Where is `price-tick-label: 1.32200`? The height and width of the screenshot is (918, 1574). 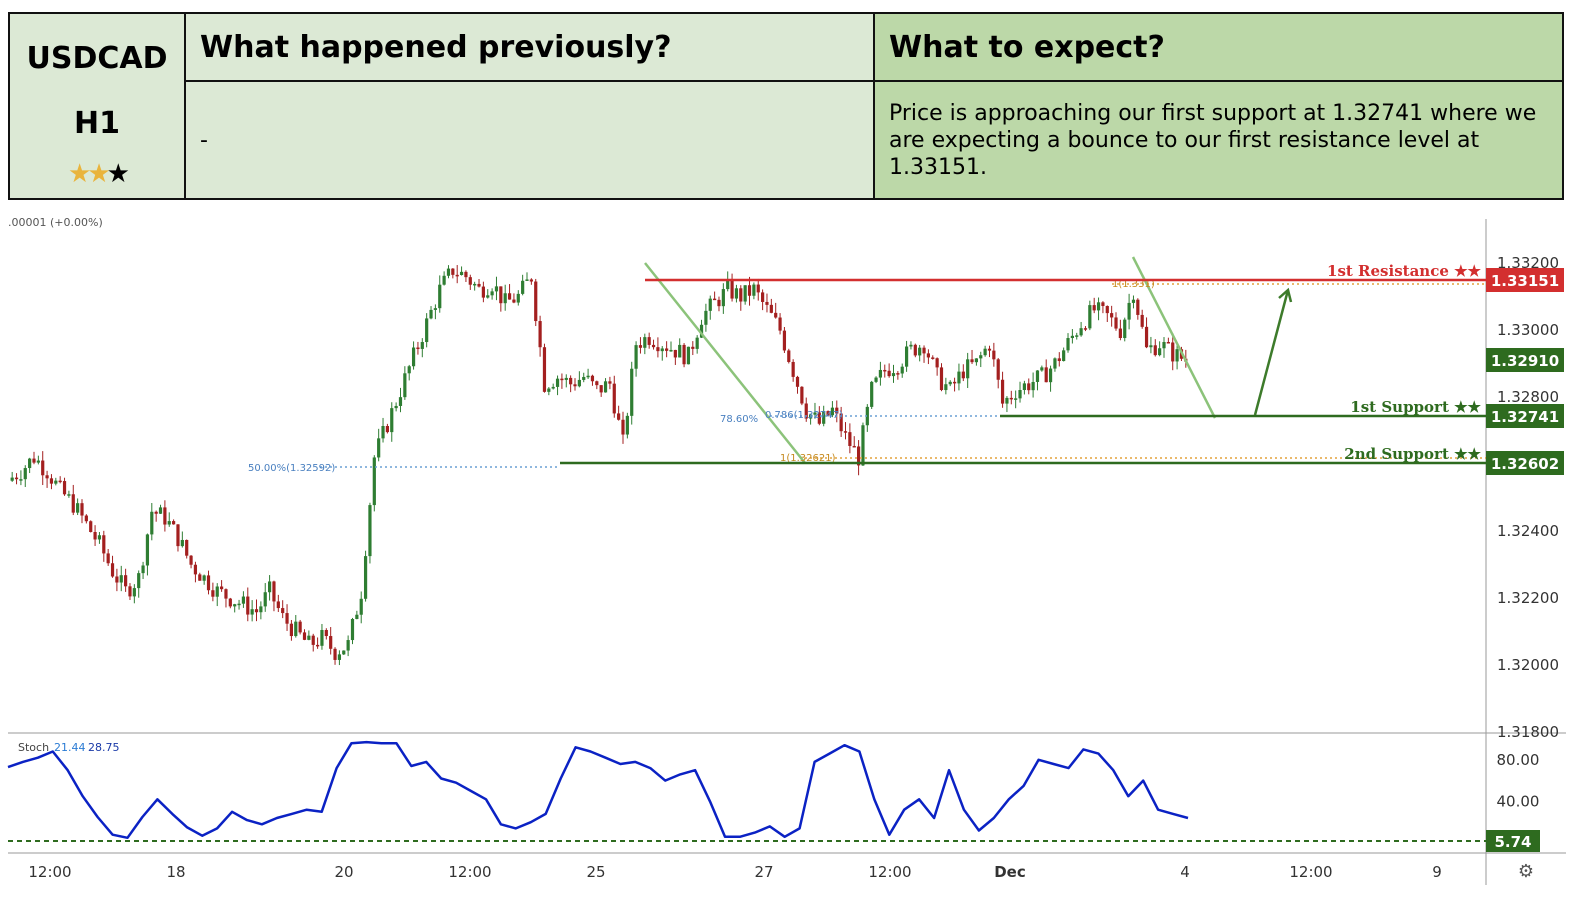 price-tick-label: 1.32200 is located at coordinates (1528, 598).